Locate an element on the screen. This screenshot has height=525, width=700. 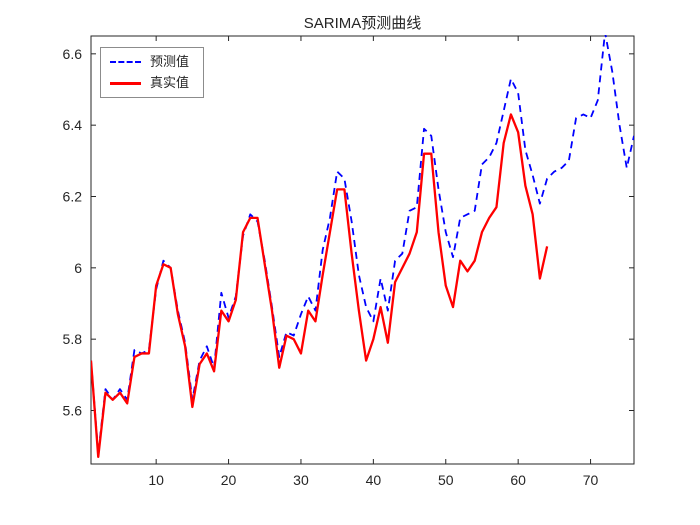
x-tick-label: 60 is located at coordinates (518, 480).